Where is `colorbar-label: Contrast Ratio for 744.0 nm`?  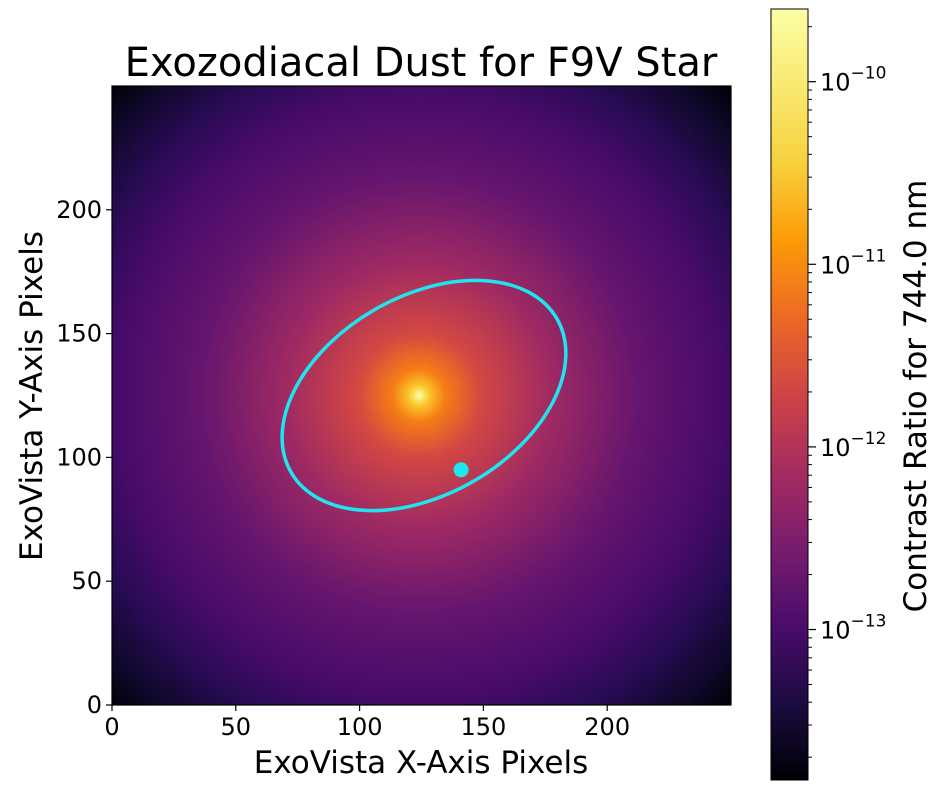 colorbar-label: Contrast Ratio for 744.0 nm is located at coordinates (916, 396).